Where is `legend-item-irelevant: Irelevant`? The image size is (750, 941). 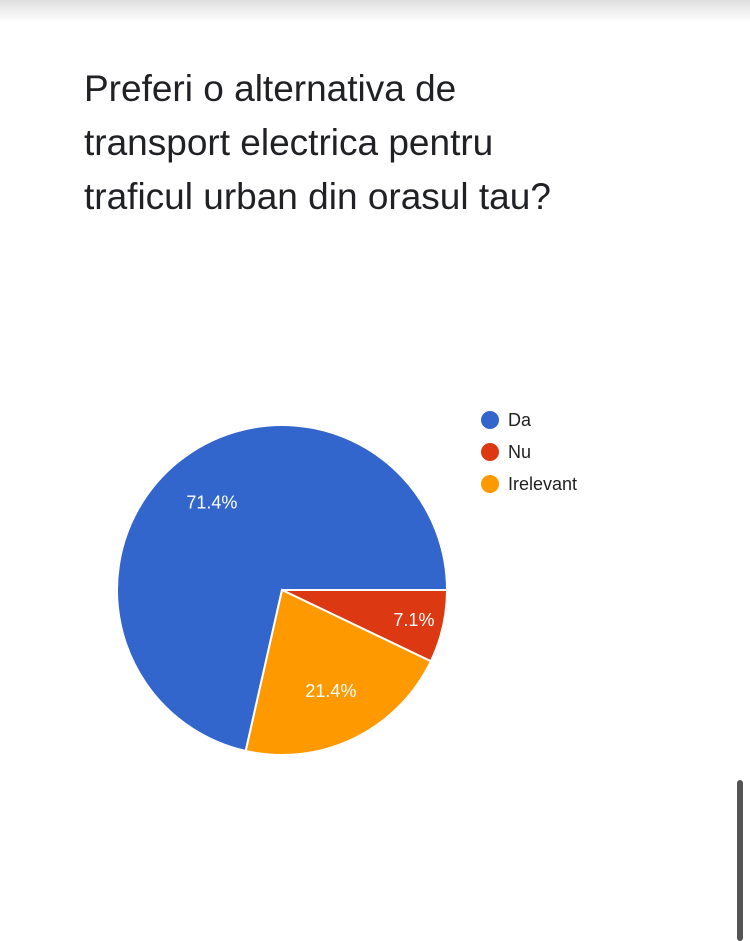 legend-item-irelevant: Irelevant is located at coordinates (529, 484).